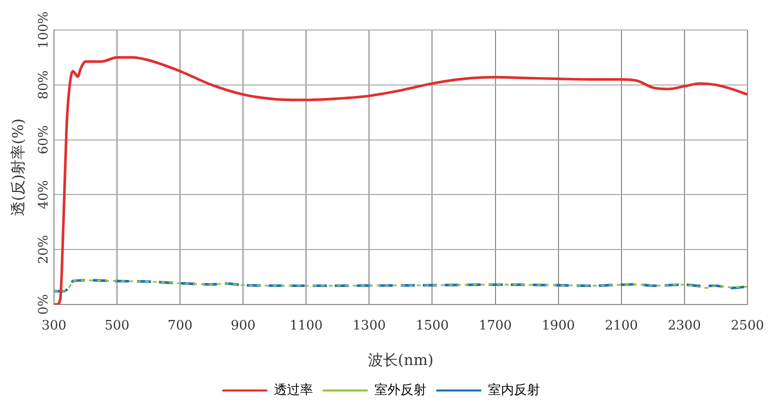 Image resolution: width=778 pixels, height=411 pixels. What do you see at coordinates (369, 326) in the screenshot?
I see `x-tick-label: 1300` at bounding box center [369, 326].